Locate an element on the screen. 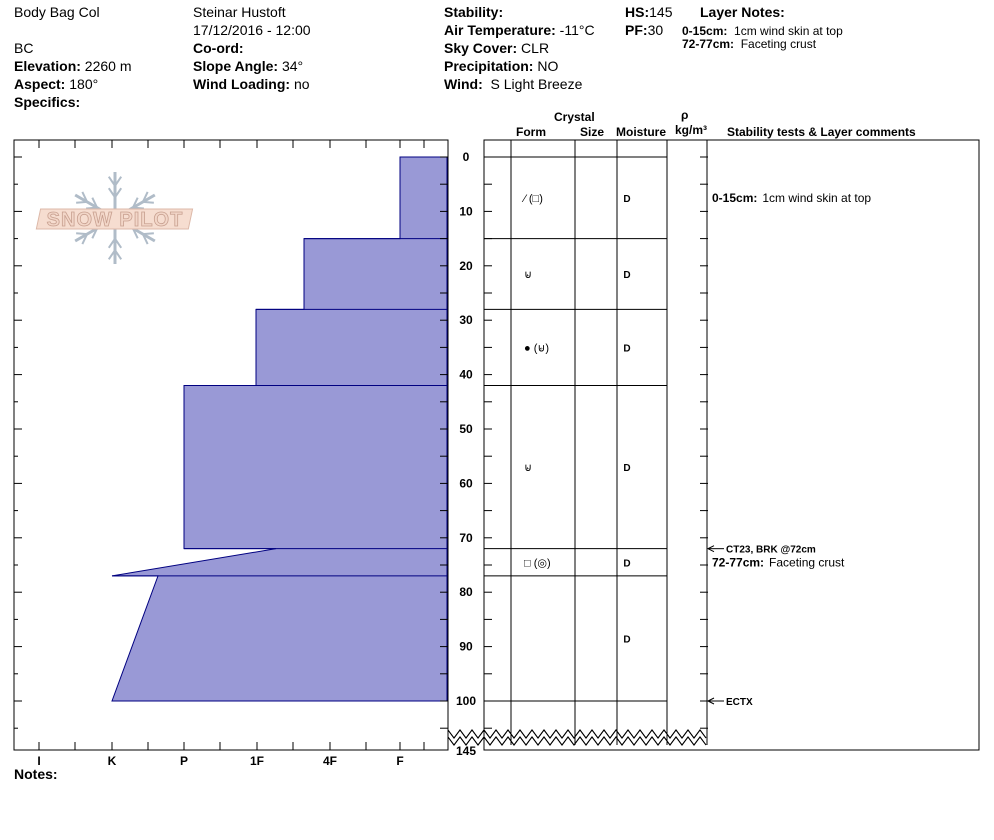  depth-label: 10 is located at coordinates (466, 211).